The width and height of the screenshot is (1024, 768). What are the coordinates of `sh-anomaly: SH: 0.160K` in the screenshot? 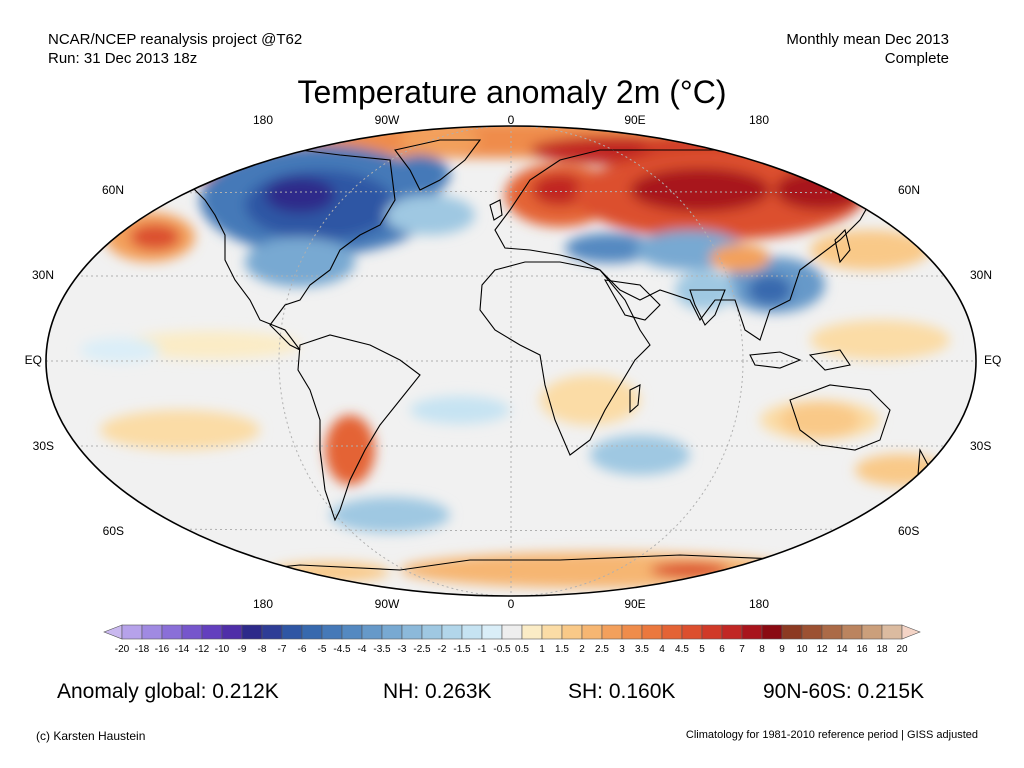 It's located at (622, 691).